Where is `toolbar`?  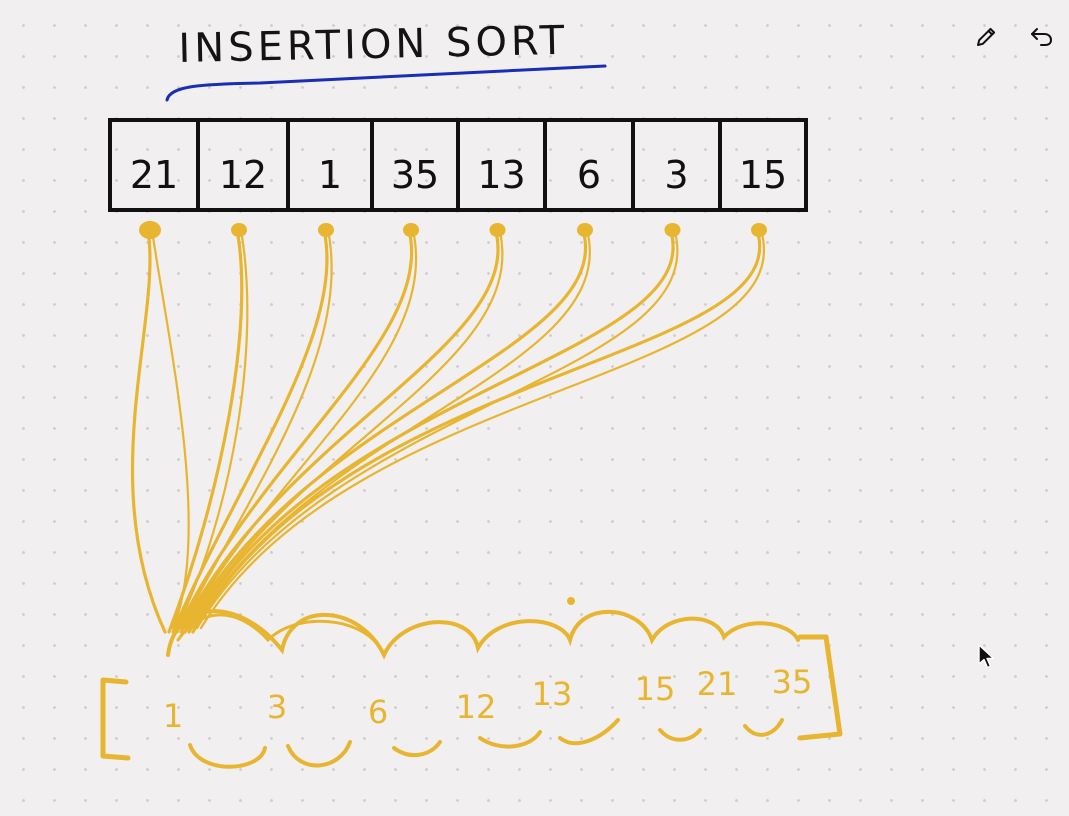 toolbar is located at coordinates (1014, 37).